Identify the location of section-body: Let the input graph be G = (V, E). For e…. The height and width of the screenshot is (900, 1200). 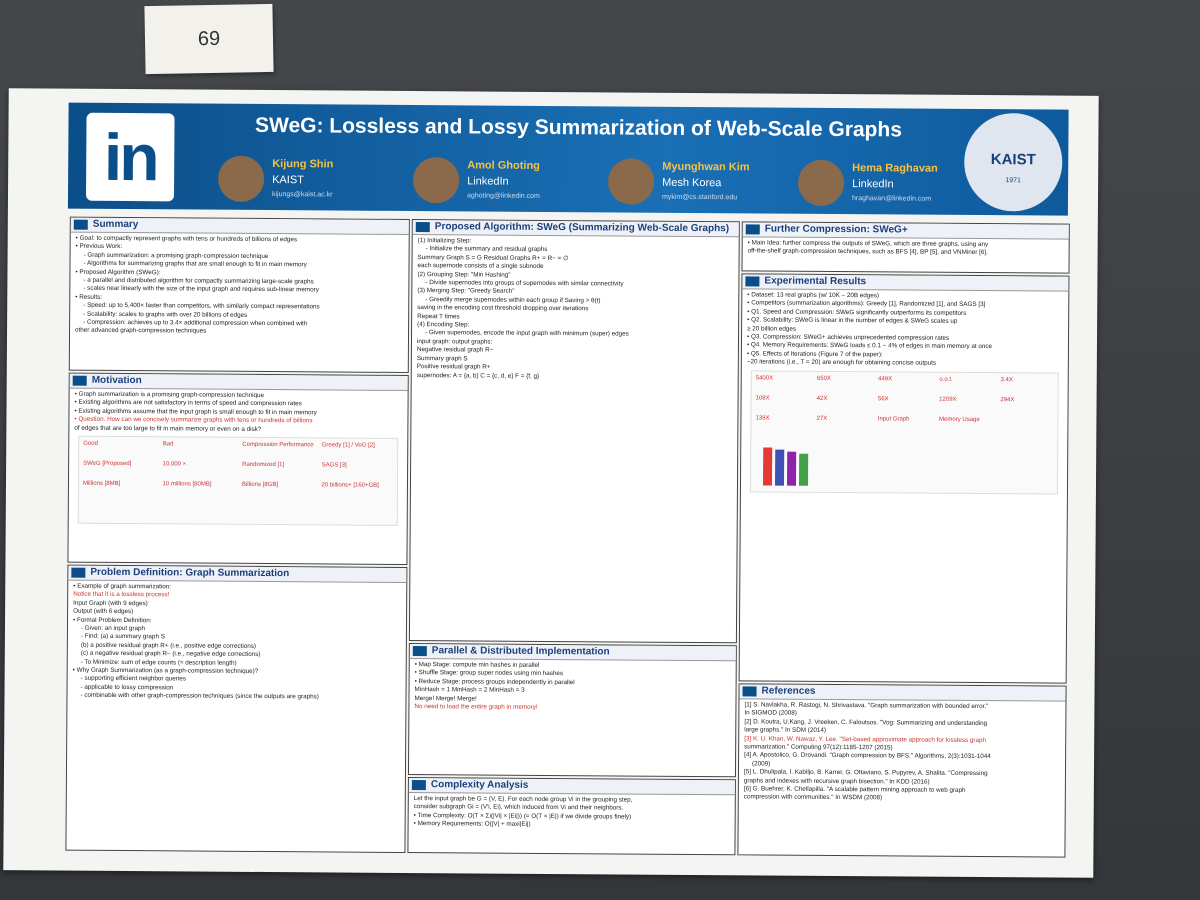
(572, 813).